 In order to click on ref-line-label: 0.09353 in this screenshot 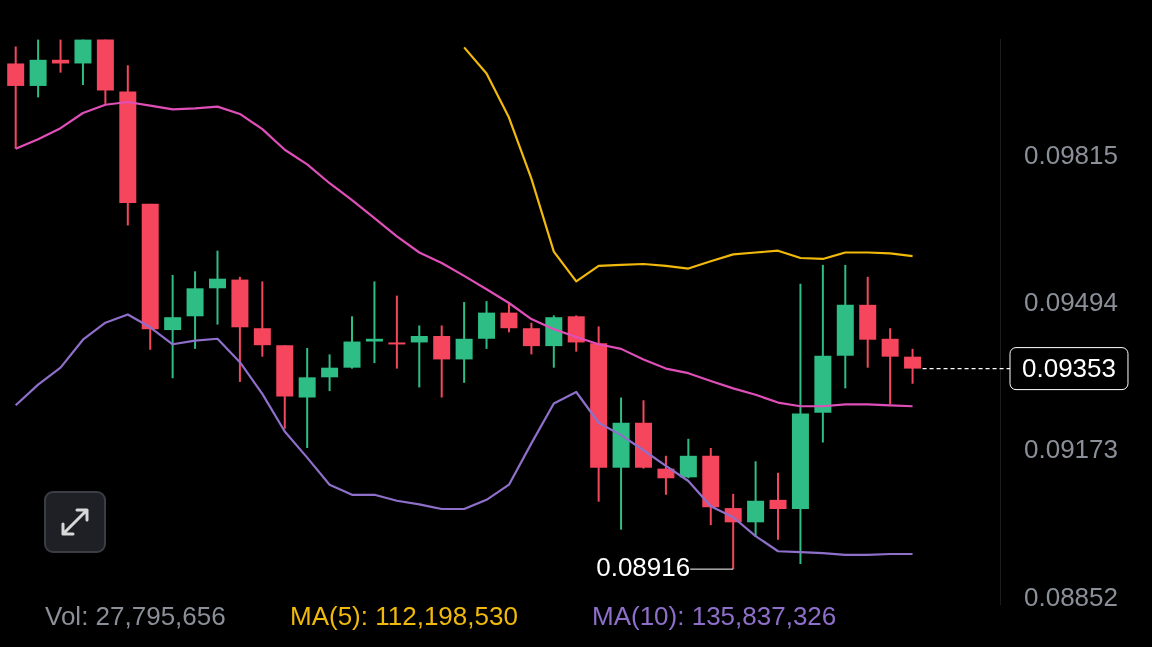, I will do `click(1069, 367)`.